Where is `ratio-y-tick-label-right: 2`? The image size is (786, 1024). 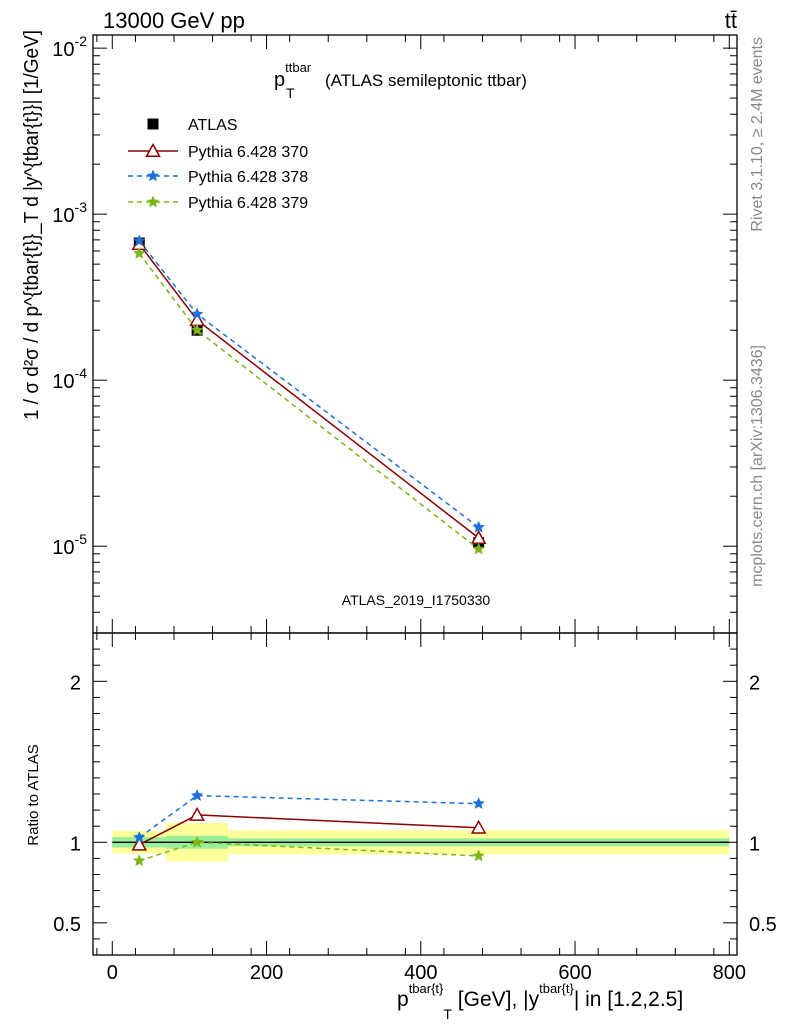 ratio-y-tick-label-right: 2 is located at coordinates (754, 683).